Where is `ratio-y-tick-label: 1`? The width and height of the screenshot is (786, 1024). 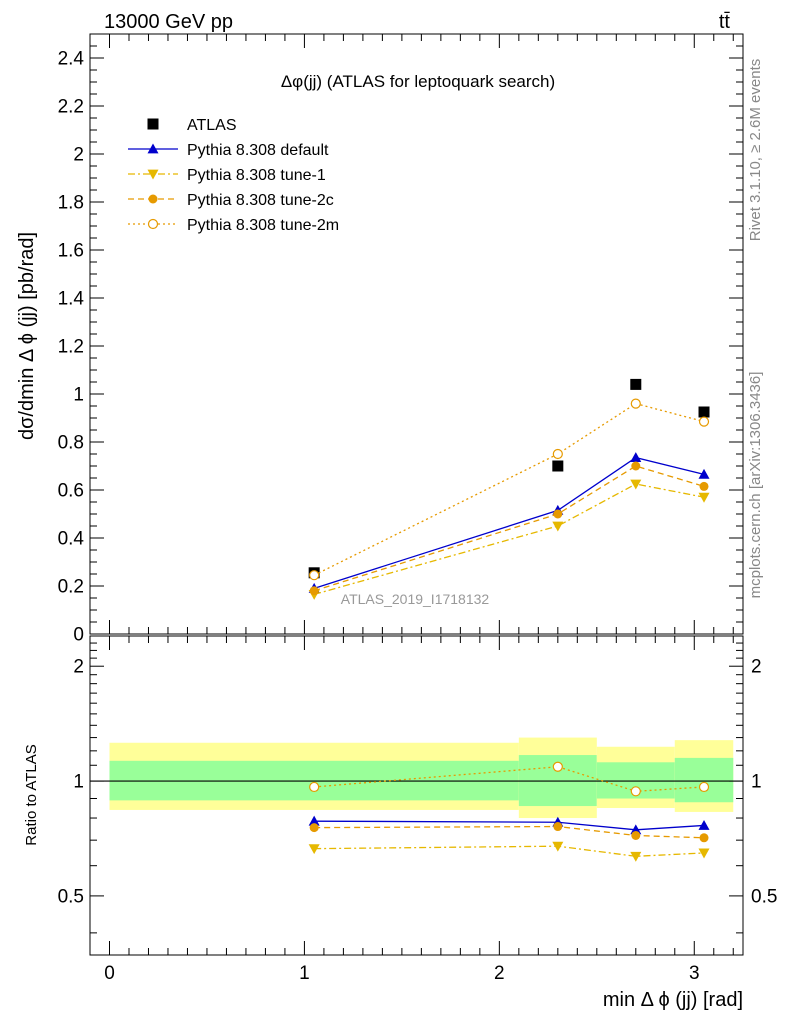
ratio-y-tick-label: 1 is located at coordinates (78, 782).